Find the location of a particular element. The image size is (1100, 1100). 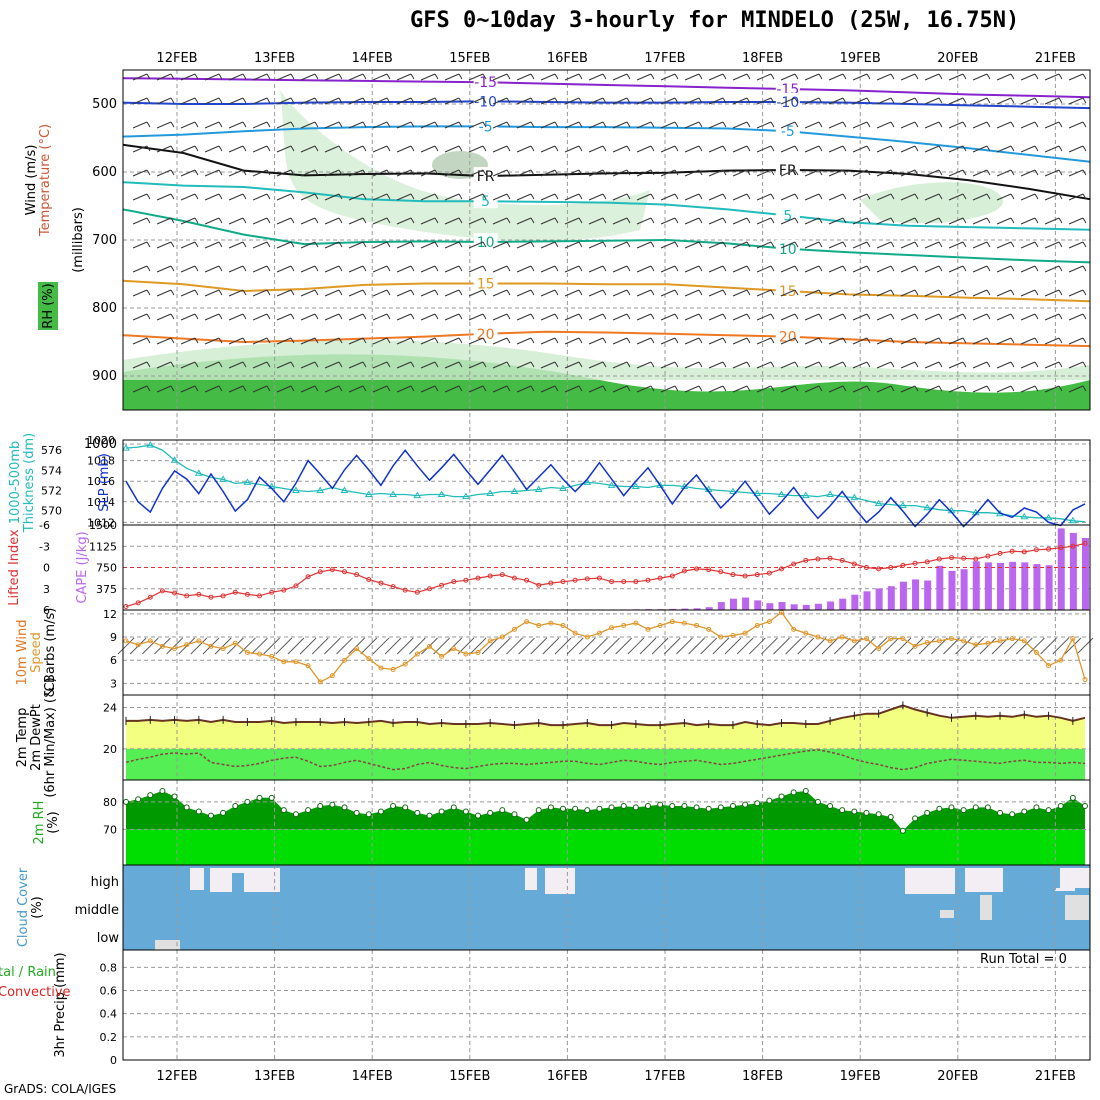

isotherm-label: -15 is located at coordinates (485, 83).